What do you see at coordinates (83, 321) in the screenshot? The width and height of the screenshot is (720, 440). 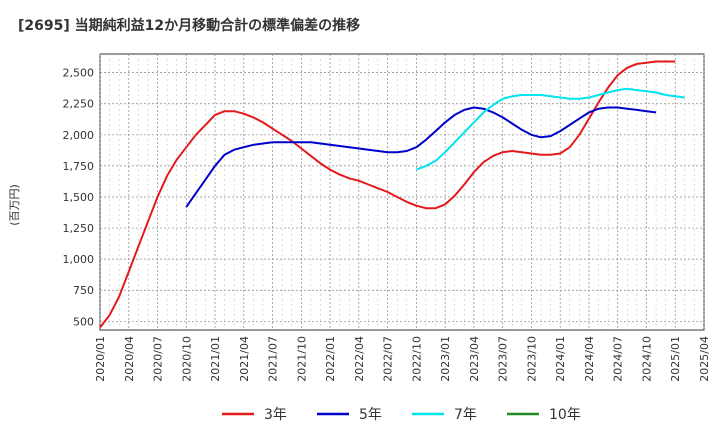 I see `y-tick-label: 500` at bounding box center [83, 321].